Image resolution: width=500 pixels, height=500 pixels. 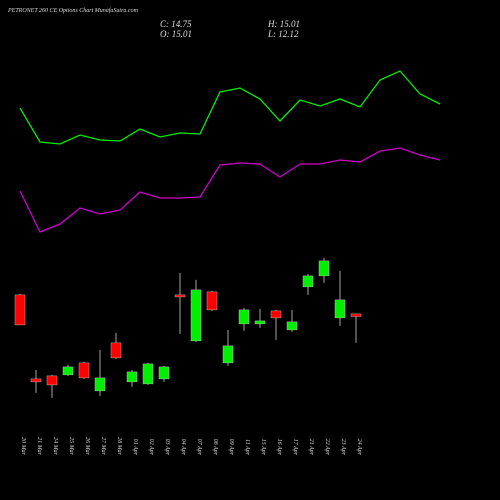 I want to click on x-tick-label: 02 Apr, so click(x=151, y=447).